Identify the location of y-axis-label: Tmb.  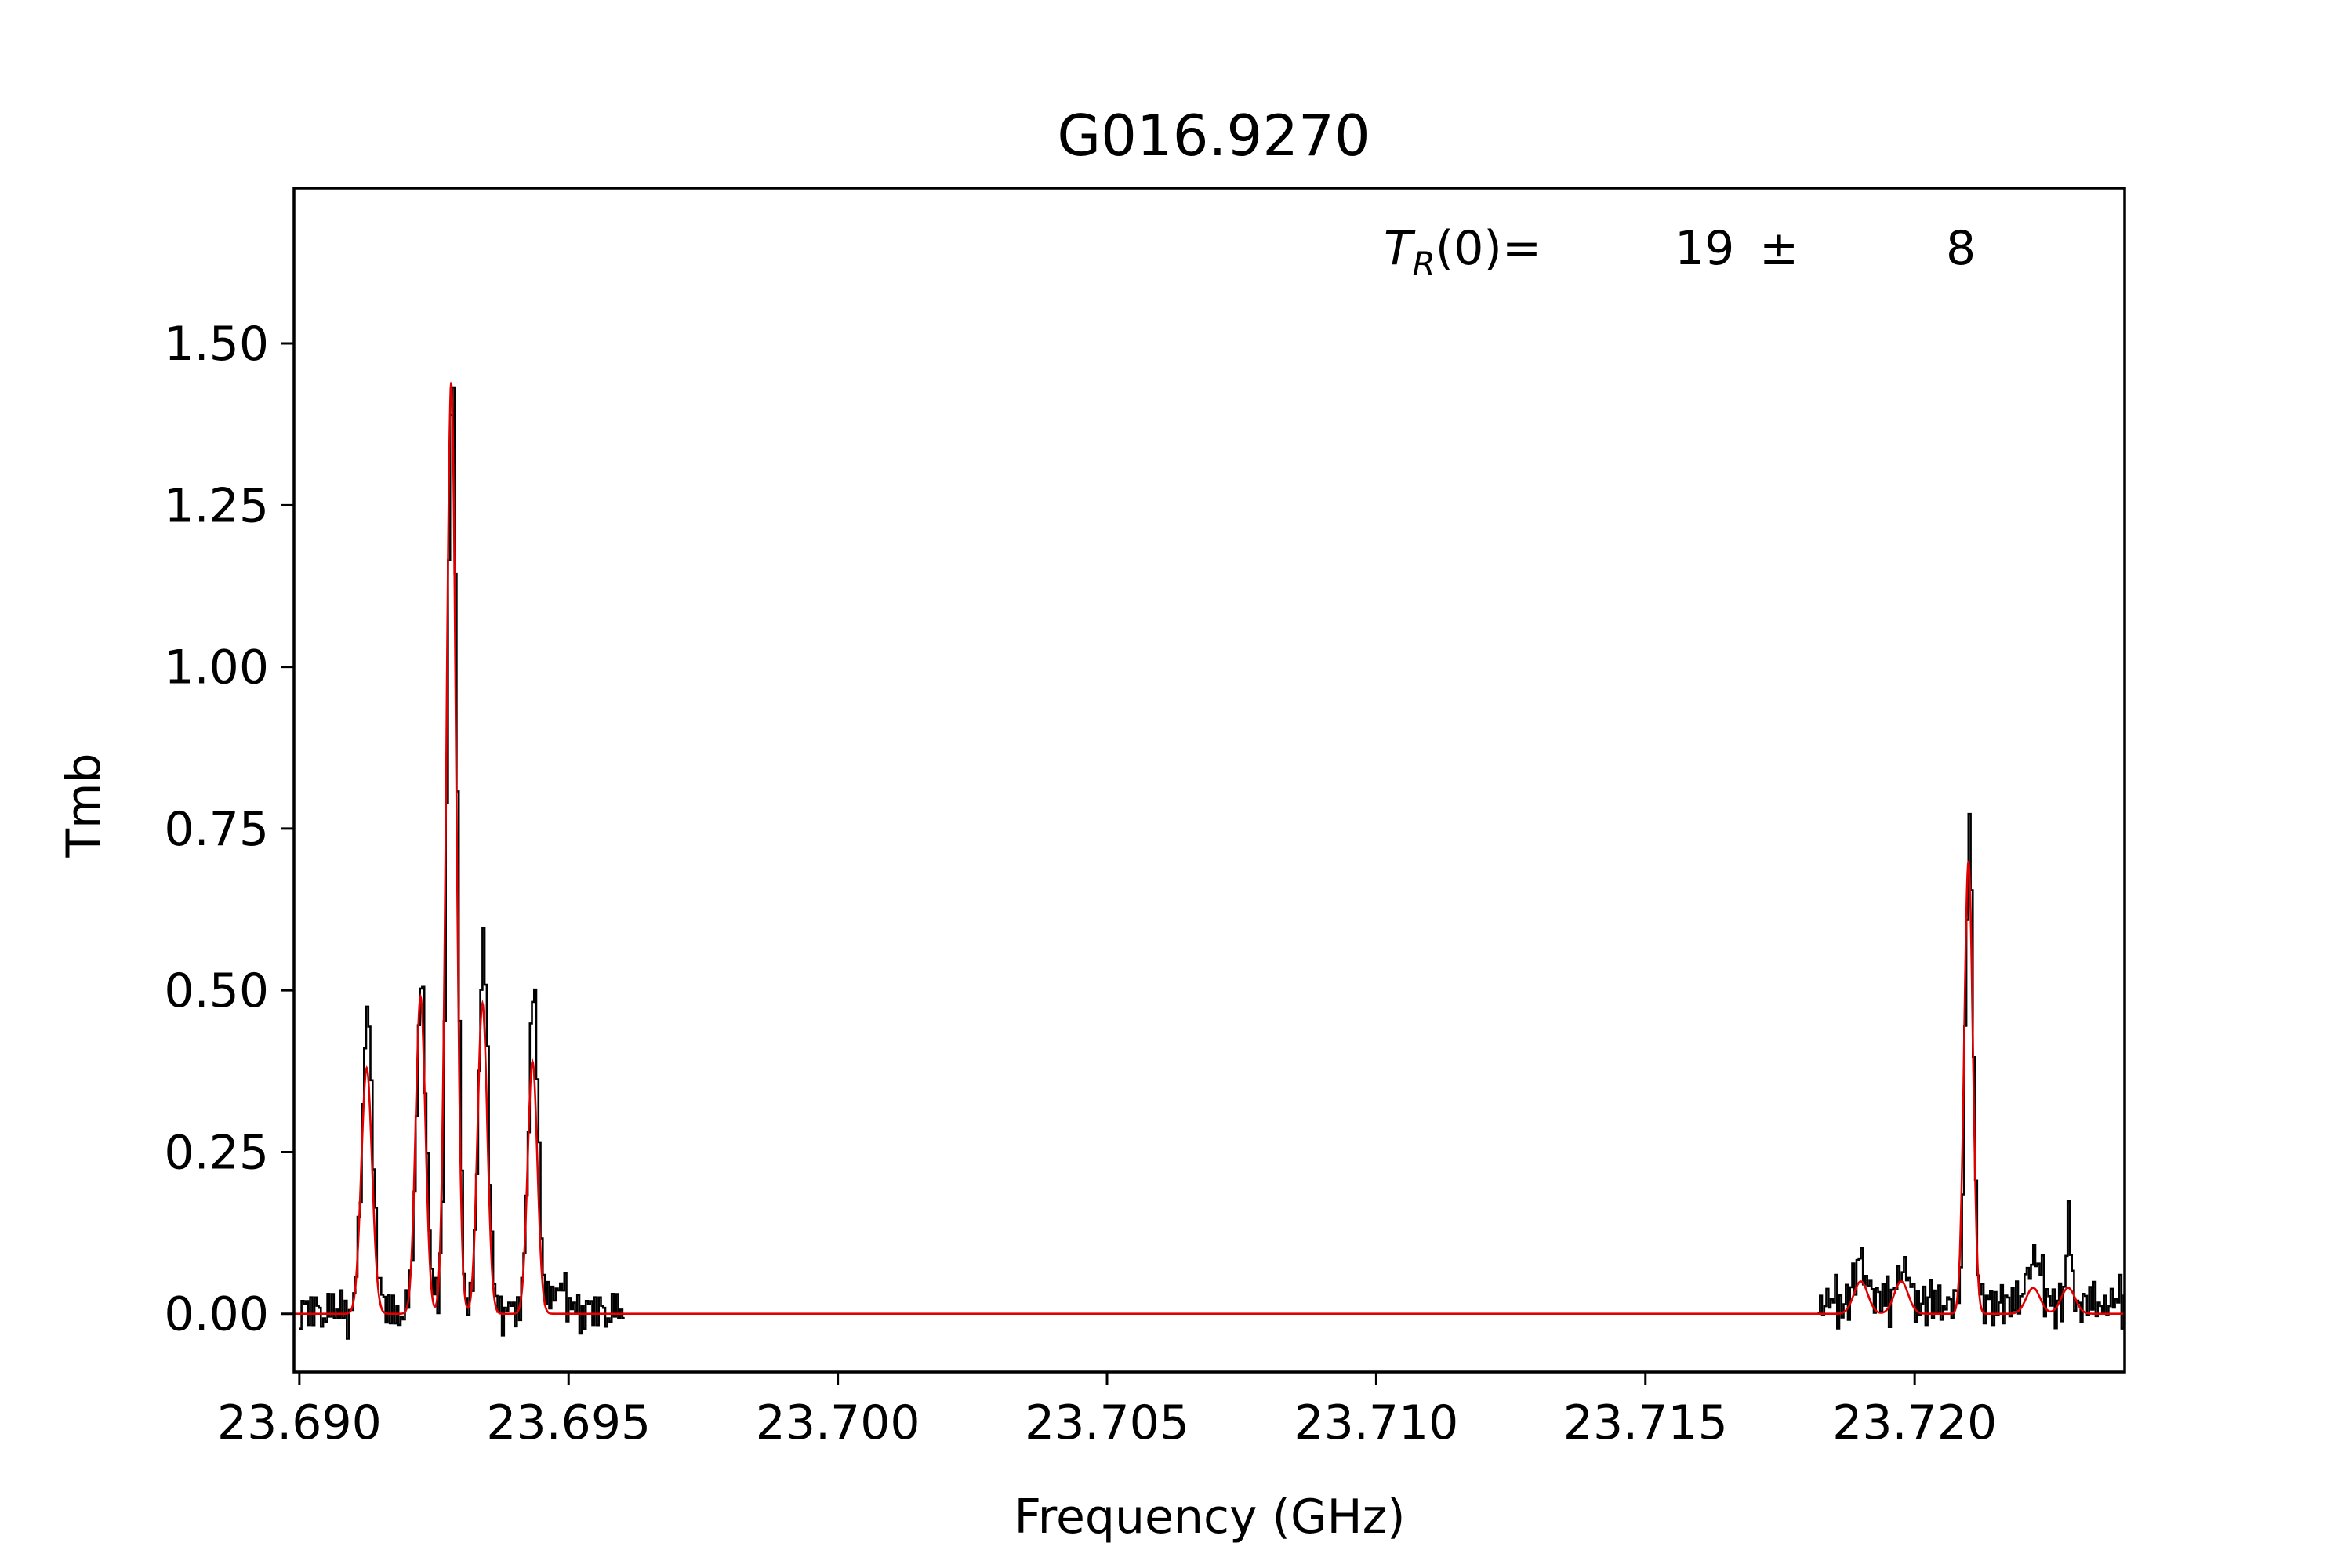
(83, 806).